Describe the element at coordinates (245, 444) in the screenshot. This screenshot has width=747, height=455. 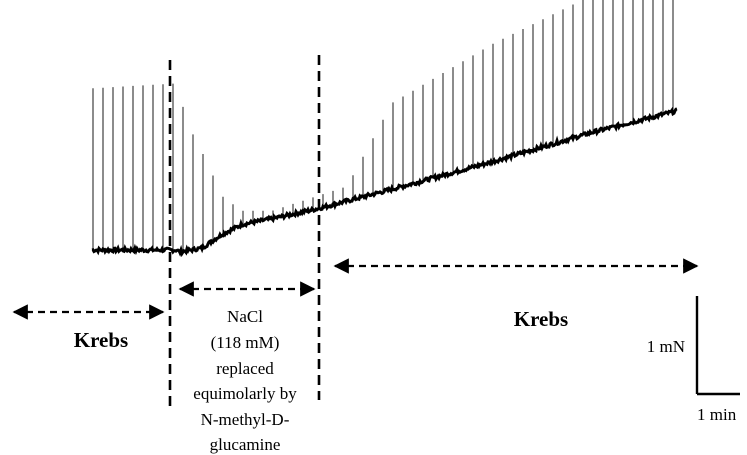
I see `nacl-label-line-6: glucamine` at that location.